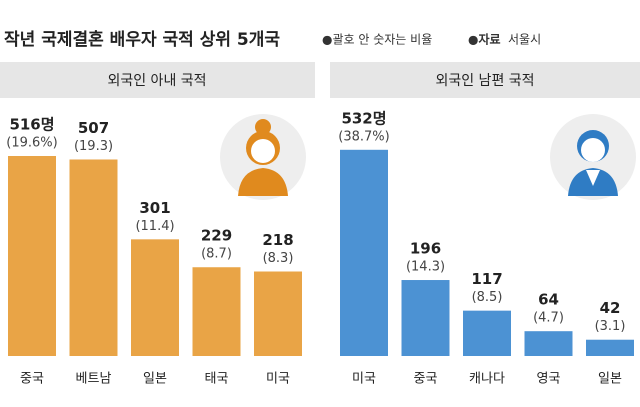 This screenshot has width=640, height=407. I want to click on share-label: (19.6%), so click(31, 143).